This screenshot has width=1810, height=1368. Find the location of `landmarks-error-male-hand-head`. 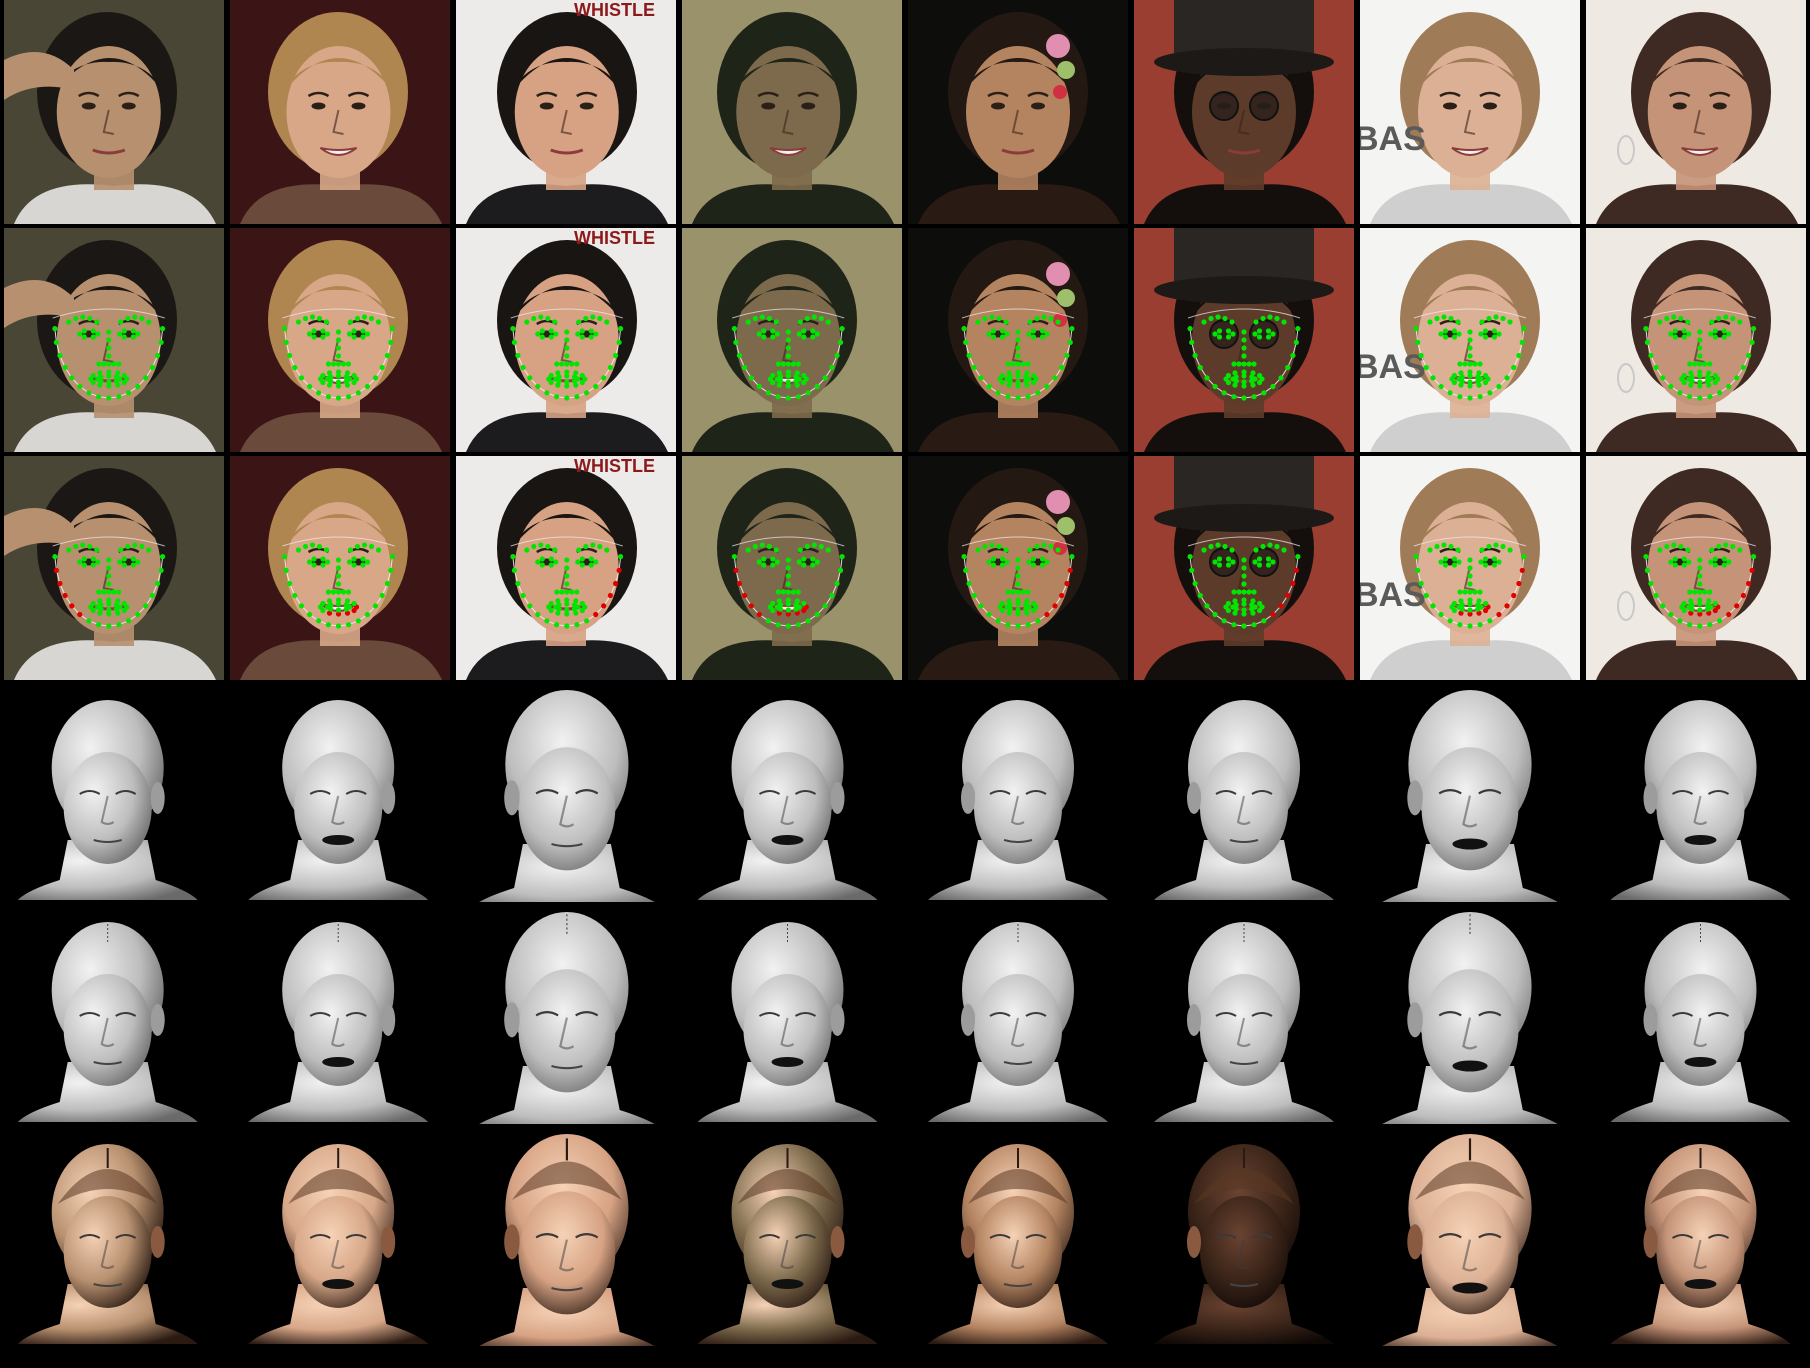

landmarks-error-male-hand-head is located at coordinates (114, 568).